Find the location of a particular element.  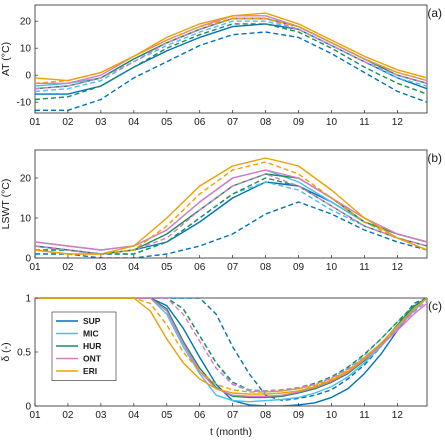

series-line-eri-dashed is located at coordinates (231, 50).